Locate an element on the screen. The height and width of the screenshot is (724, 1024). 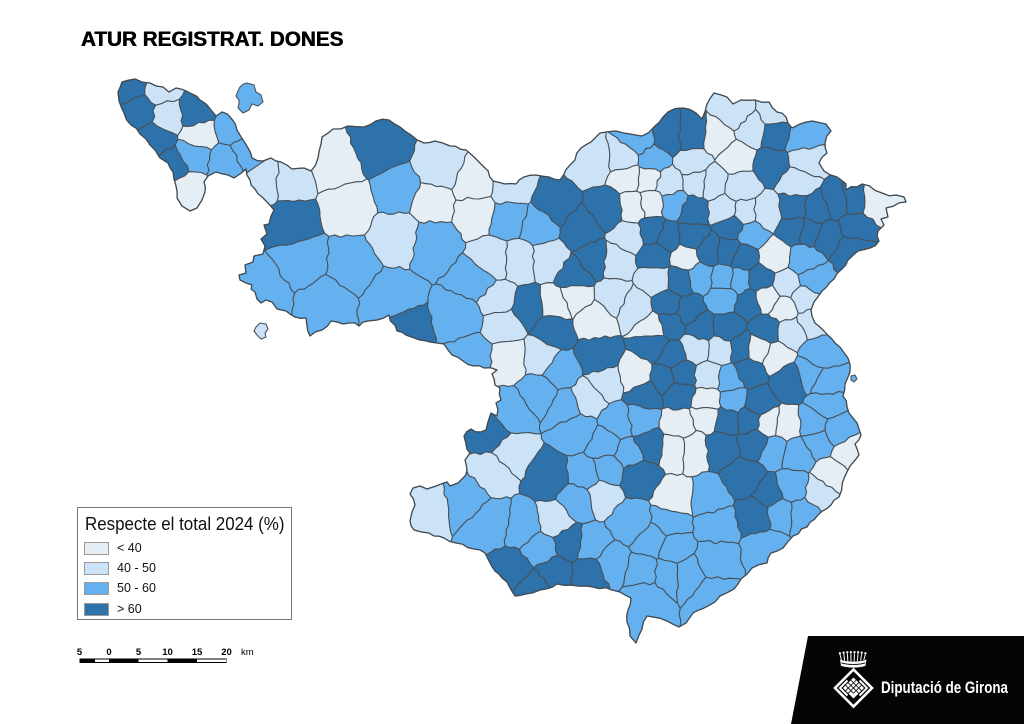
svg-text: 10 is located at coordinates (167, 652).